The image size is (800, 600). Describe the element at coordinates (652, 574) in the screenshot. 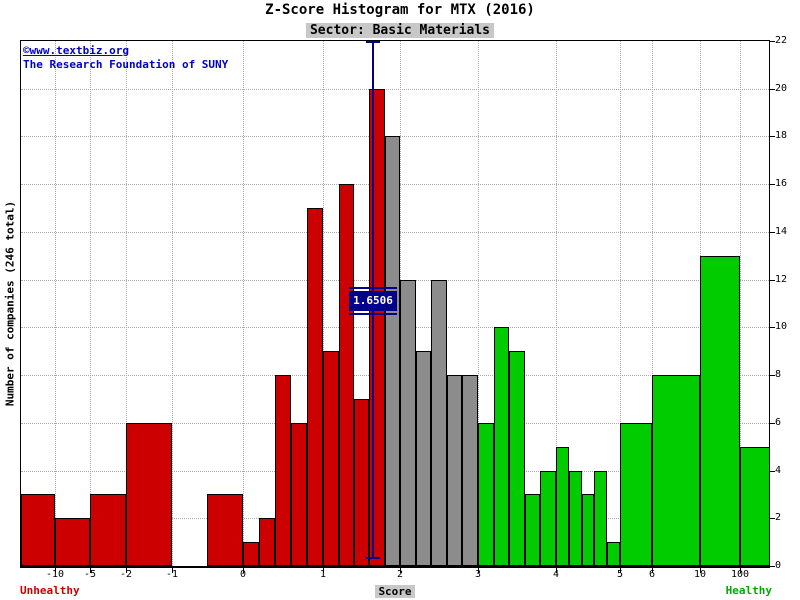

I see `x-tick-label: 6` at that location.